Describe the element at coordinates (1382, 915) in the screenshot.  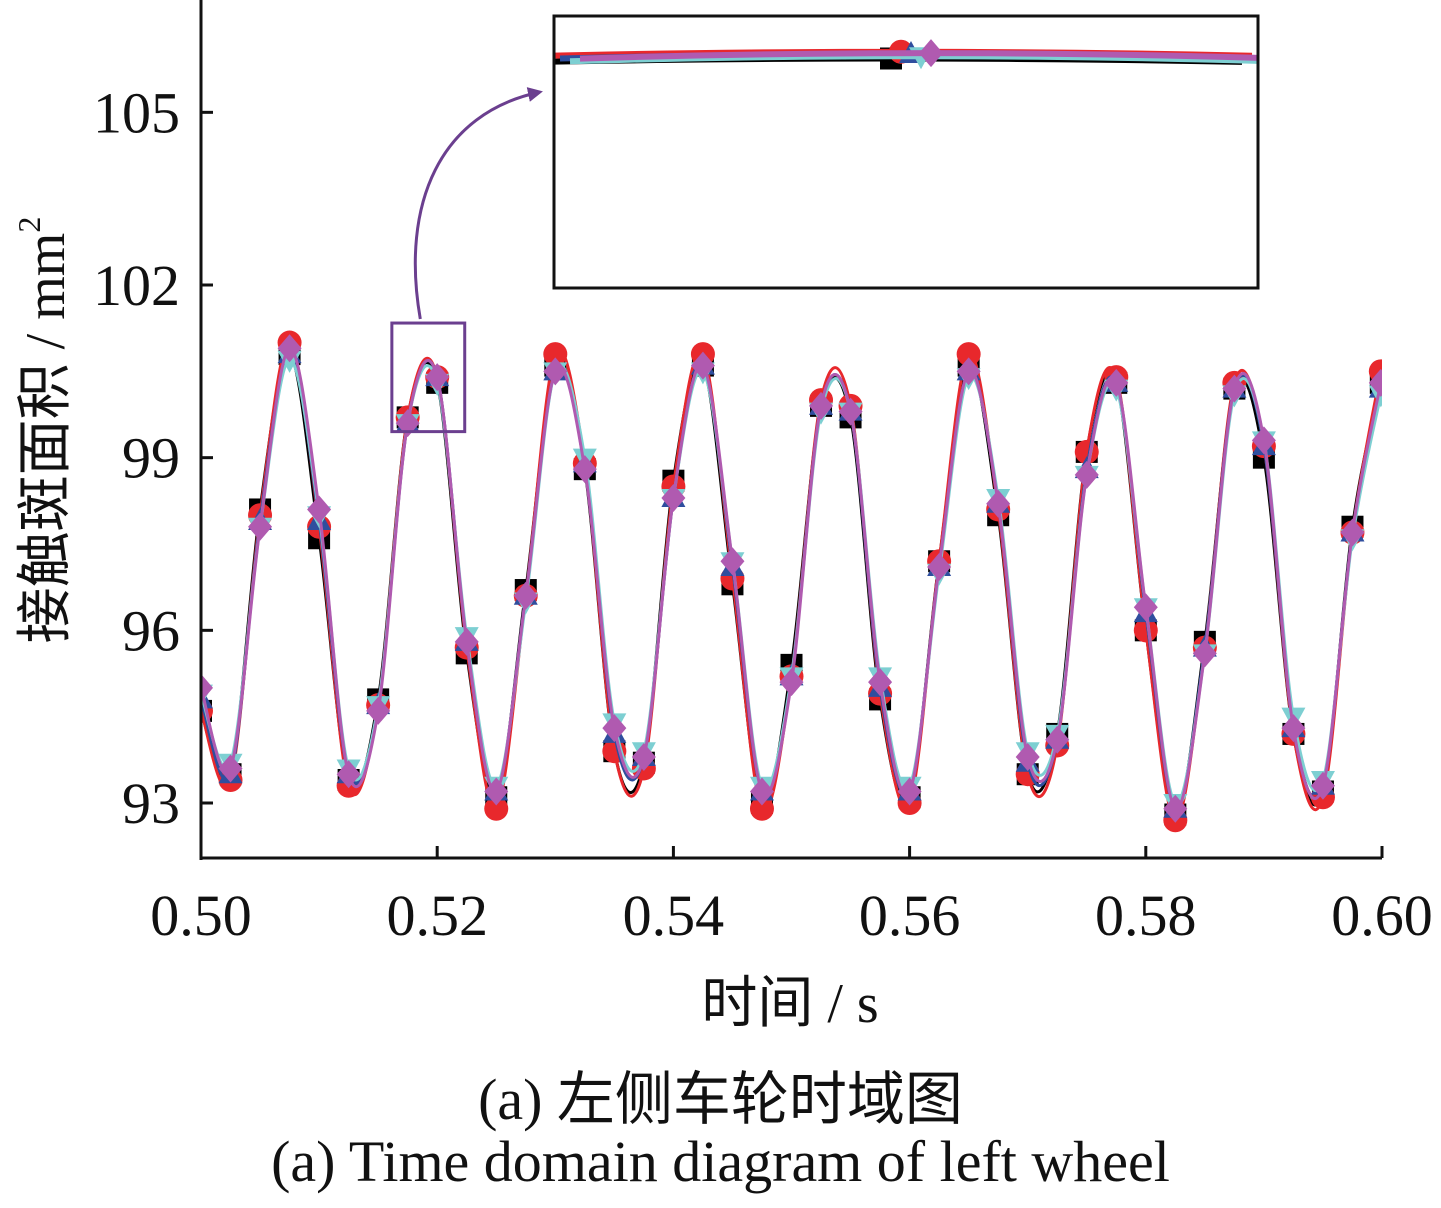
I see `x-tick-label: 0.60` at that location.